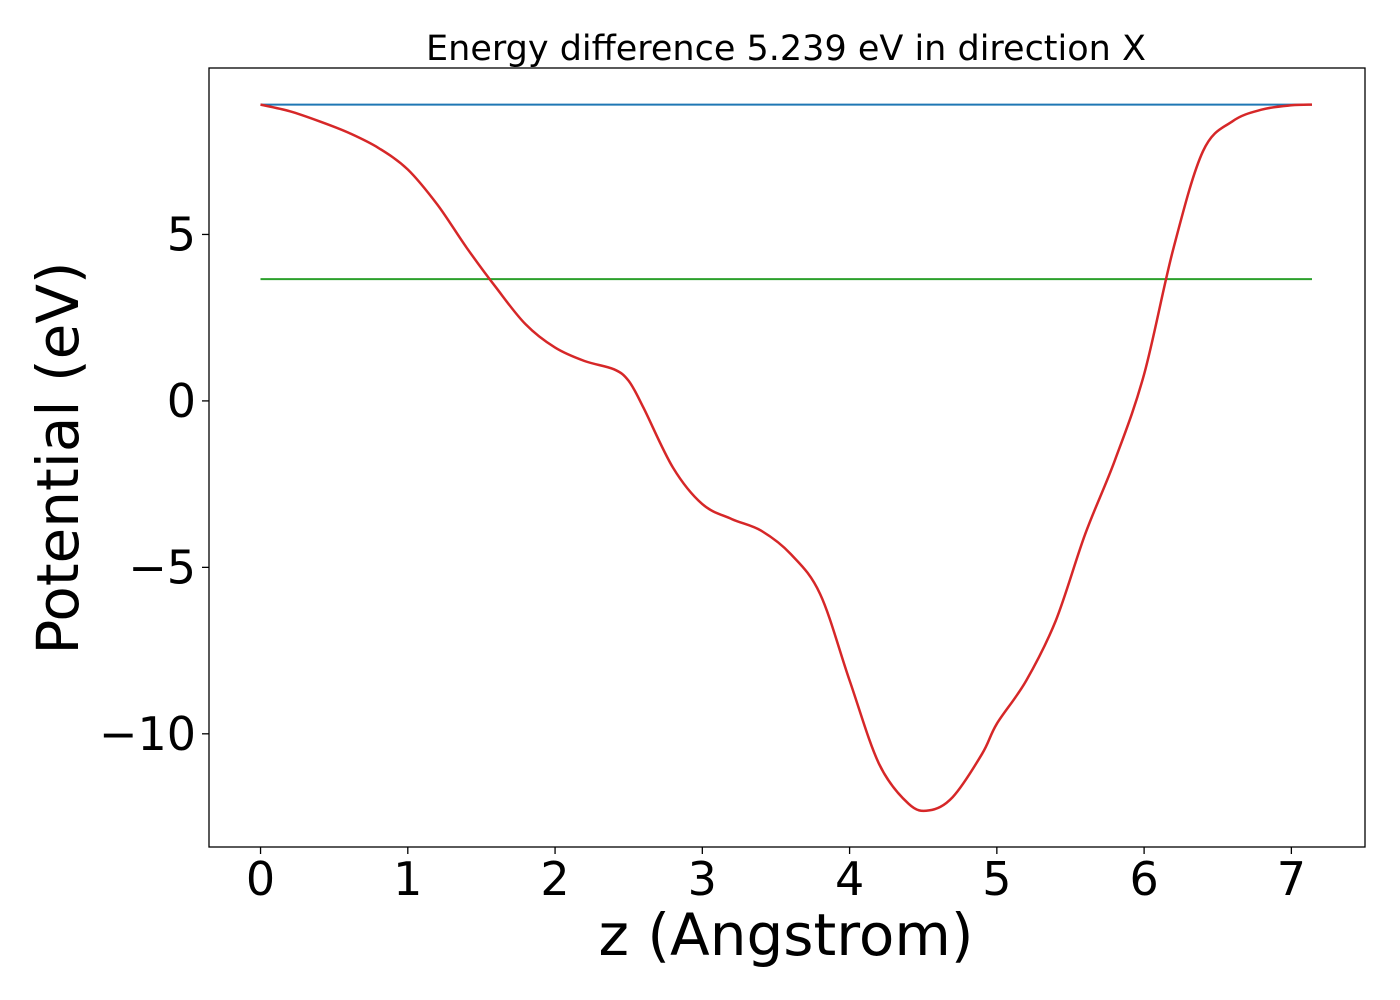 The width and height of the screenshot is (1400, 1000). Describe the element at coordinates (776, 876) in the screenshot. I see `x-axis: 0 1 2 3 4 5 6 7` at that location.